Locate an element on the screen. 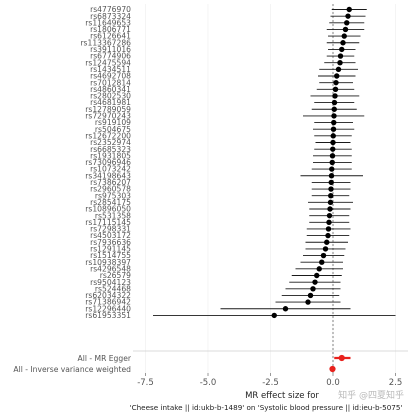 The image size is (413, 414). snp-label: rs34198643 is located at coordinates (108, 175).